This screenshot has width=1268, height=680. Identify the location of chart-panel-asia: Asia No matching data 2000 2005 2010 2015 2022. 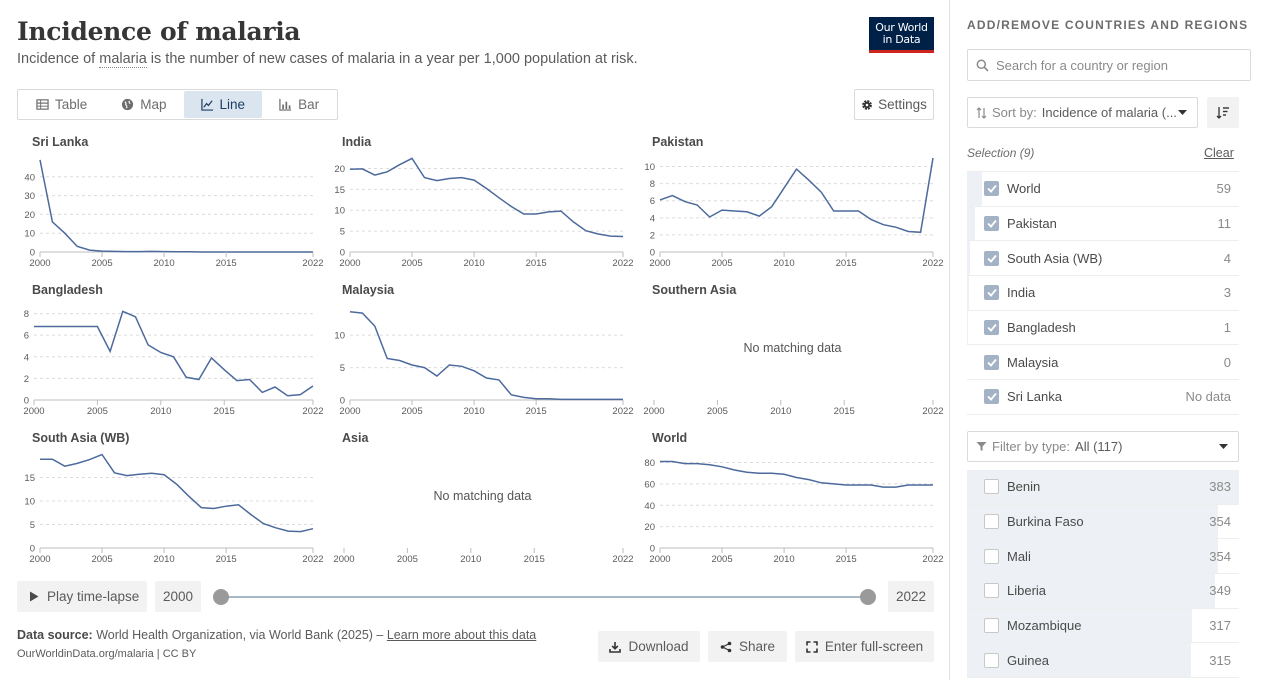
(483, 498).